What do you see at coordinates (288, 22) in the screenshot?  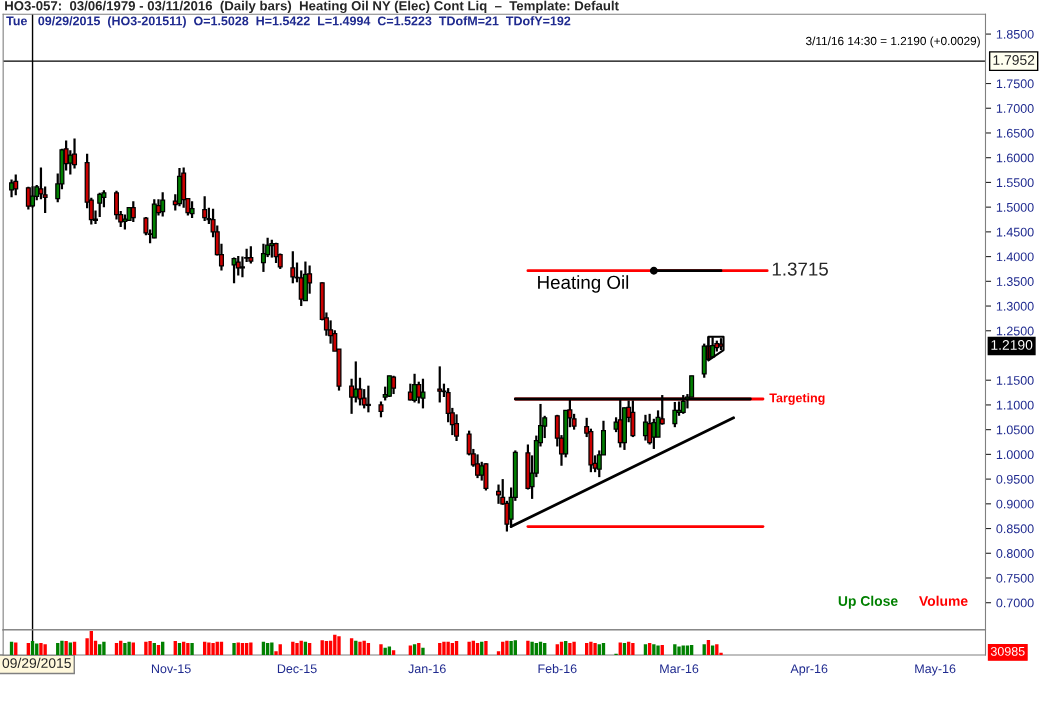 I see `chart-subtitle: Tue 09/29/2015 (HO3-201511) O=1.5028 H=1.5422 L=1.4994 C=1.5223 TDofM=21 TDofY=192` at bounding box center [288, 22].